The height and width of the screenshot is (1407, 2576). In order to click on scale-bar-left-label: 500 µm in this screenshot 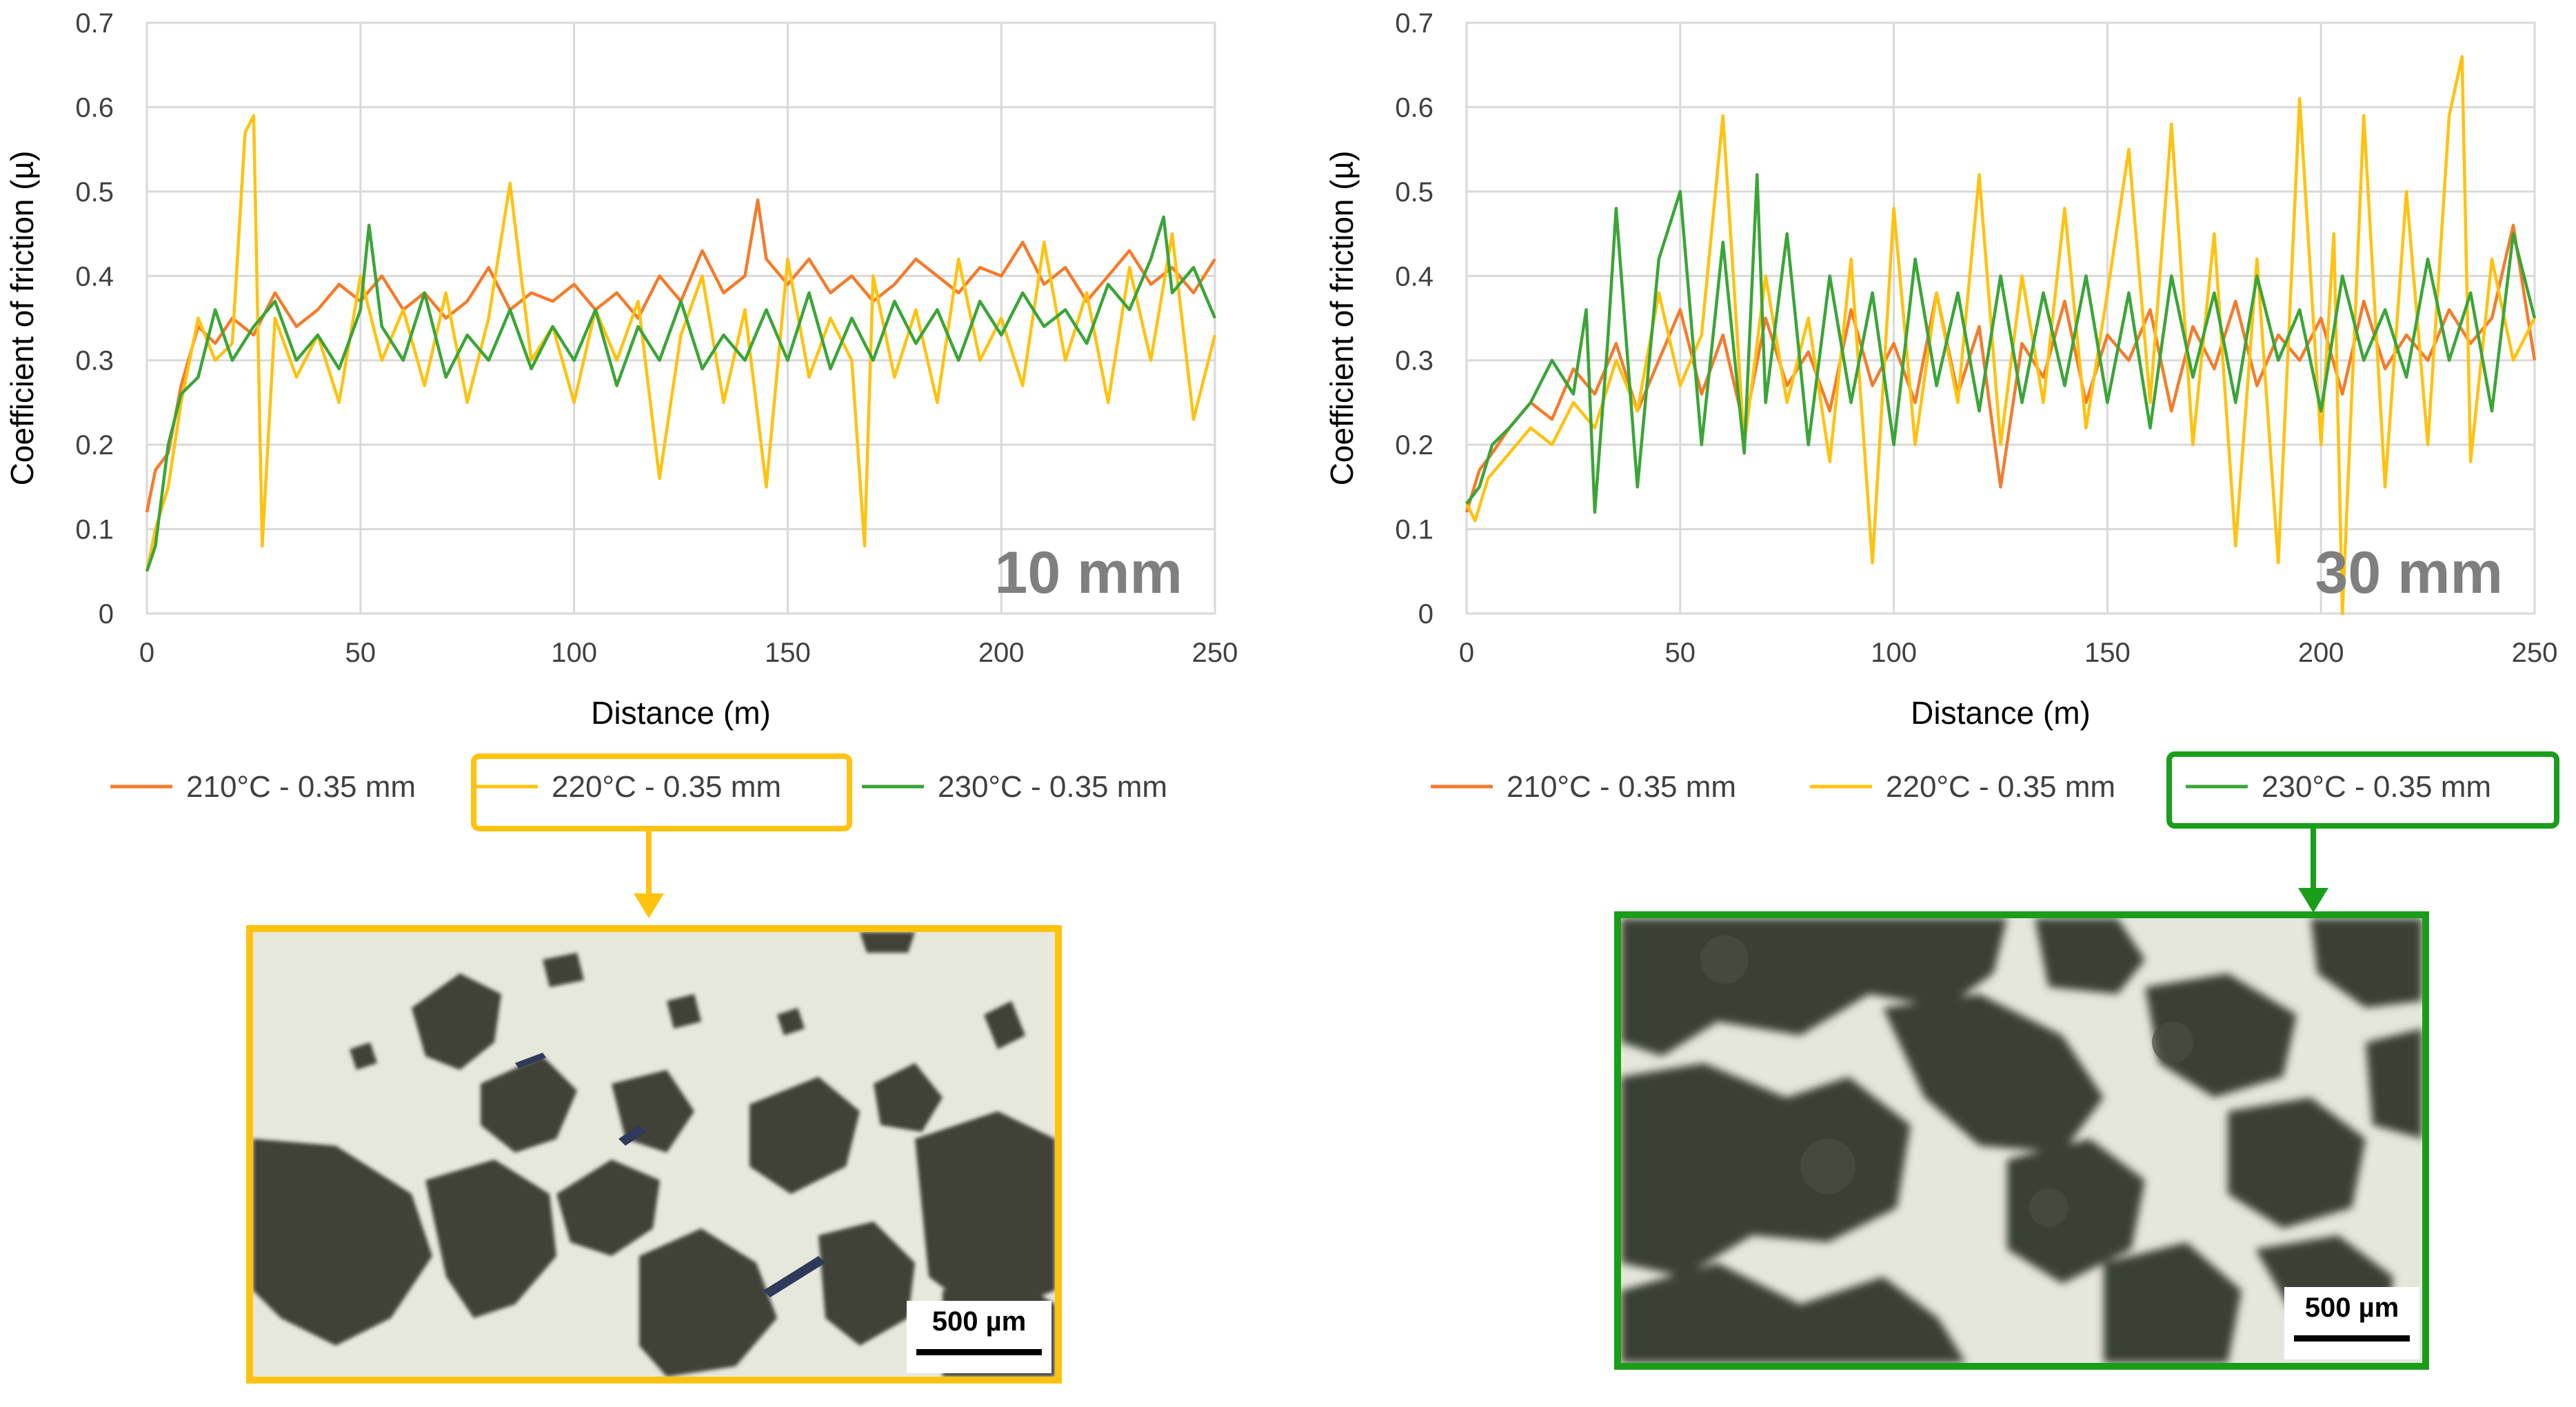, I will do `click(979, 1321)`.